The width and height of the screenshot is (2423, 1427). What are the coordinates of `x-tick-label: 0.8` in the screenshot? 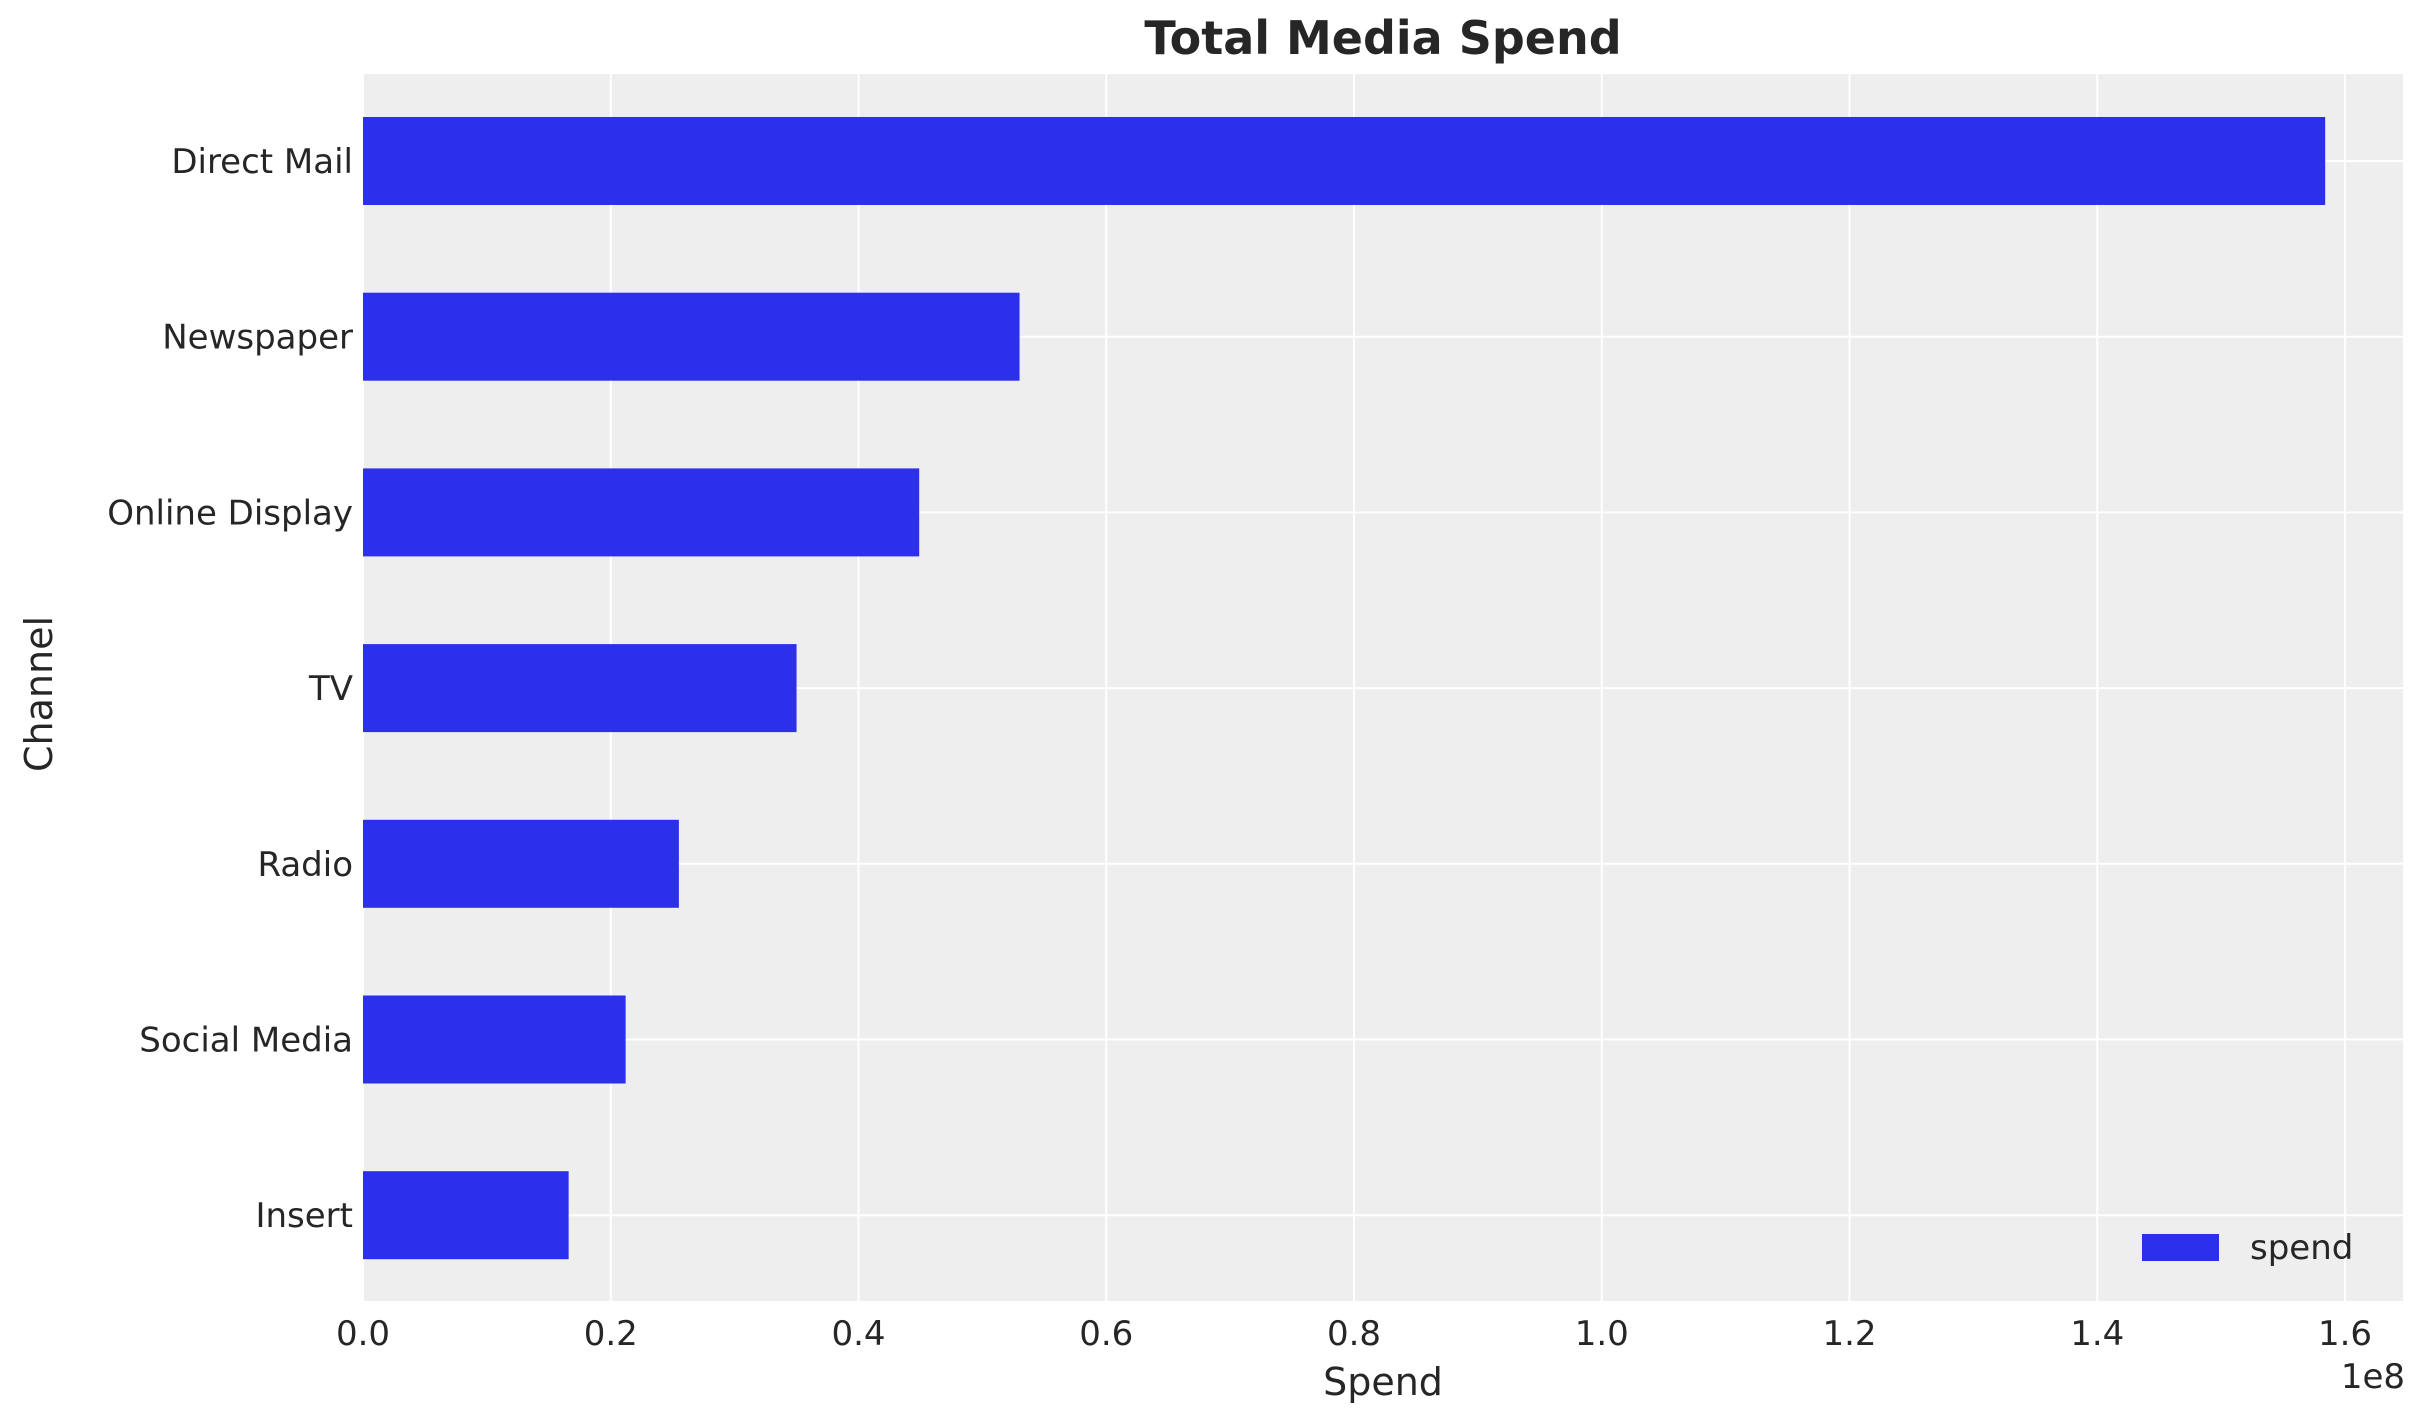 It's located at (1354, 1334).